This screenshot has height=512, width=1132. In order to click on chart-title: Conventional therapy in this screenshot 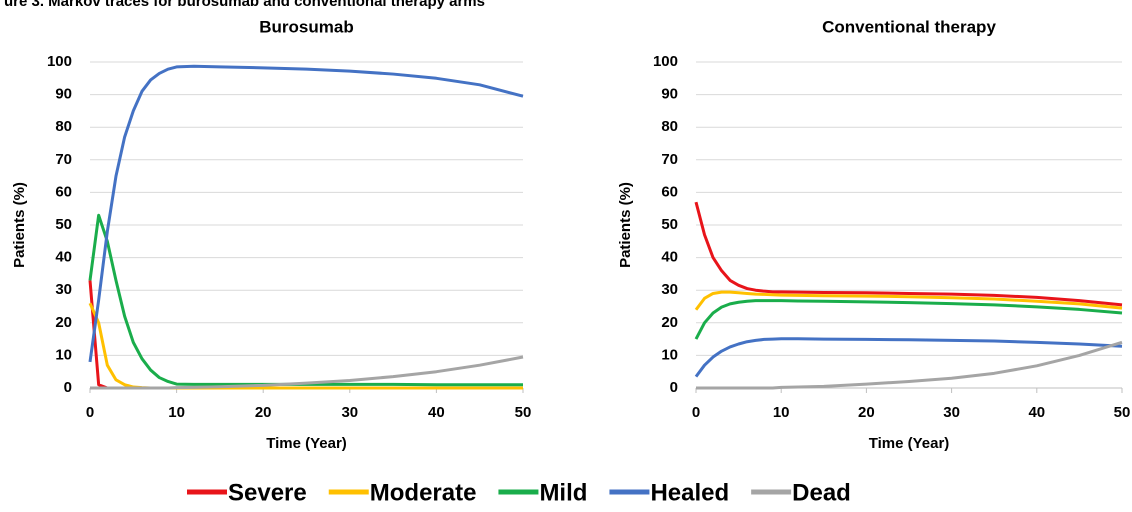, I will do `click(909, 26)`.